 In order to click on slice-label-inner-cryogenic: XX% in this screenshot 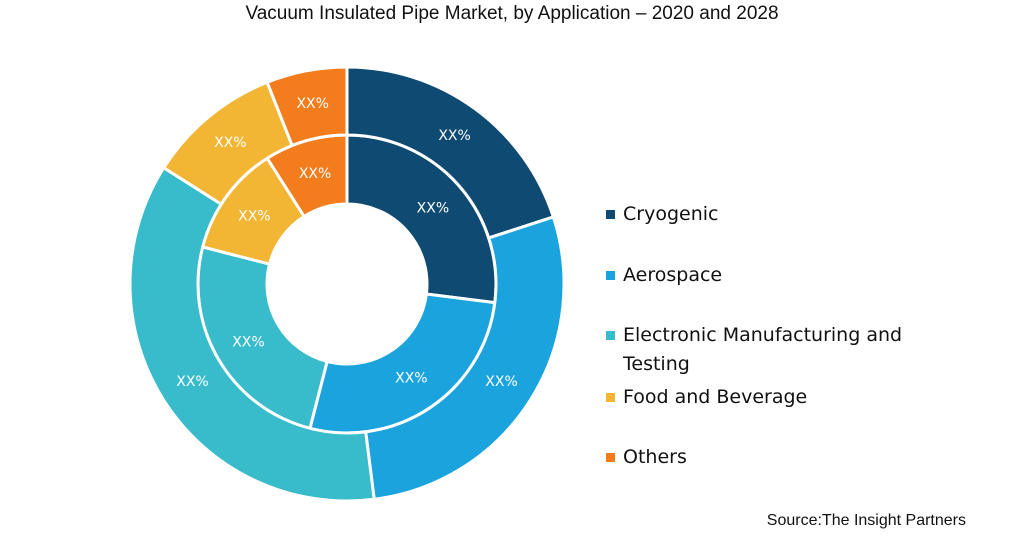, I will do `click(433, 208)`.